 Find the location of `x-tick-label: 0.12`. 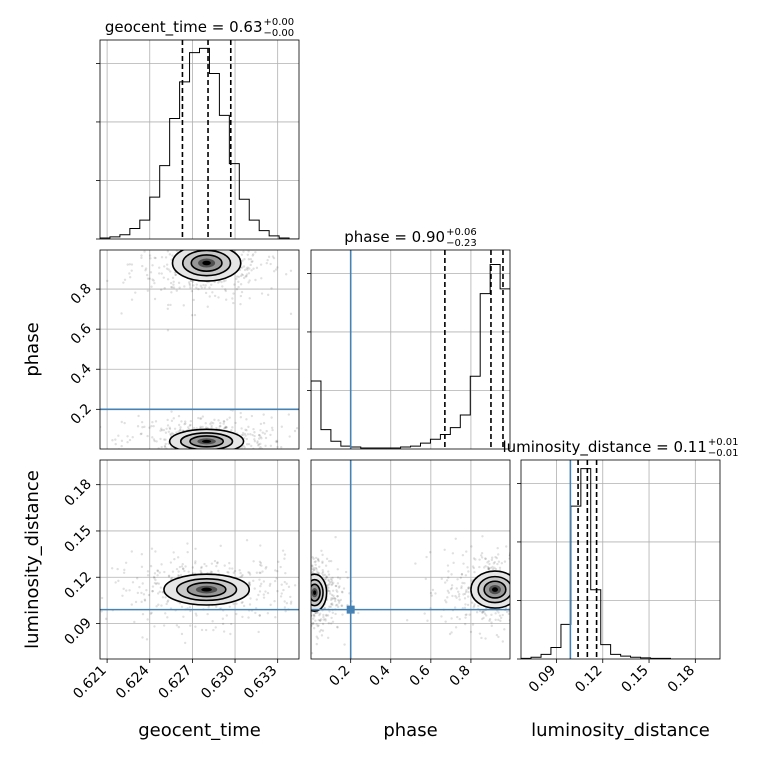

x-tick-label: 0.12 is located at coordinates (588, 679).